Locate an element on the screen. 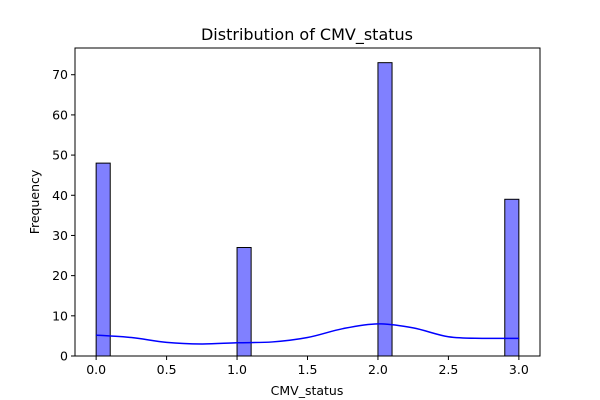  x-axis: 0.0 0.5 1.0 1.5 2.0 2.5 3.0 is located at coordinates (307, 366).